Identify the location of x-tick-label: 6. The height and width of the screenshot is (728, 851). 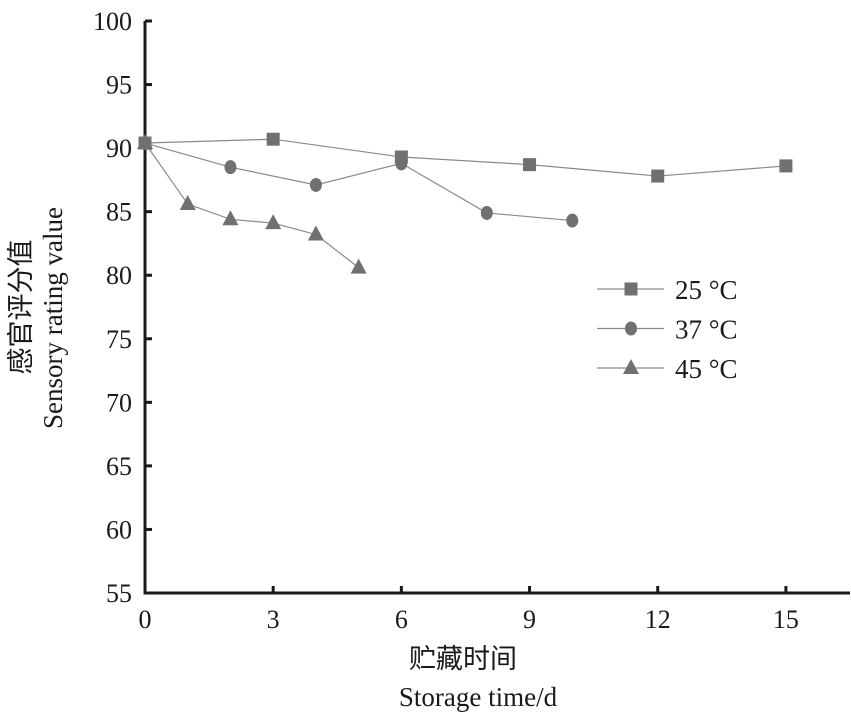
(401, 619).